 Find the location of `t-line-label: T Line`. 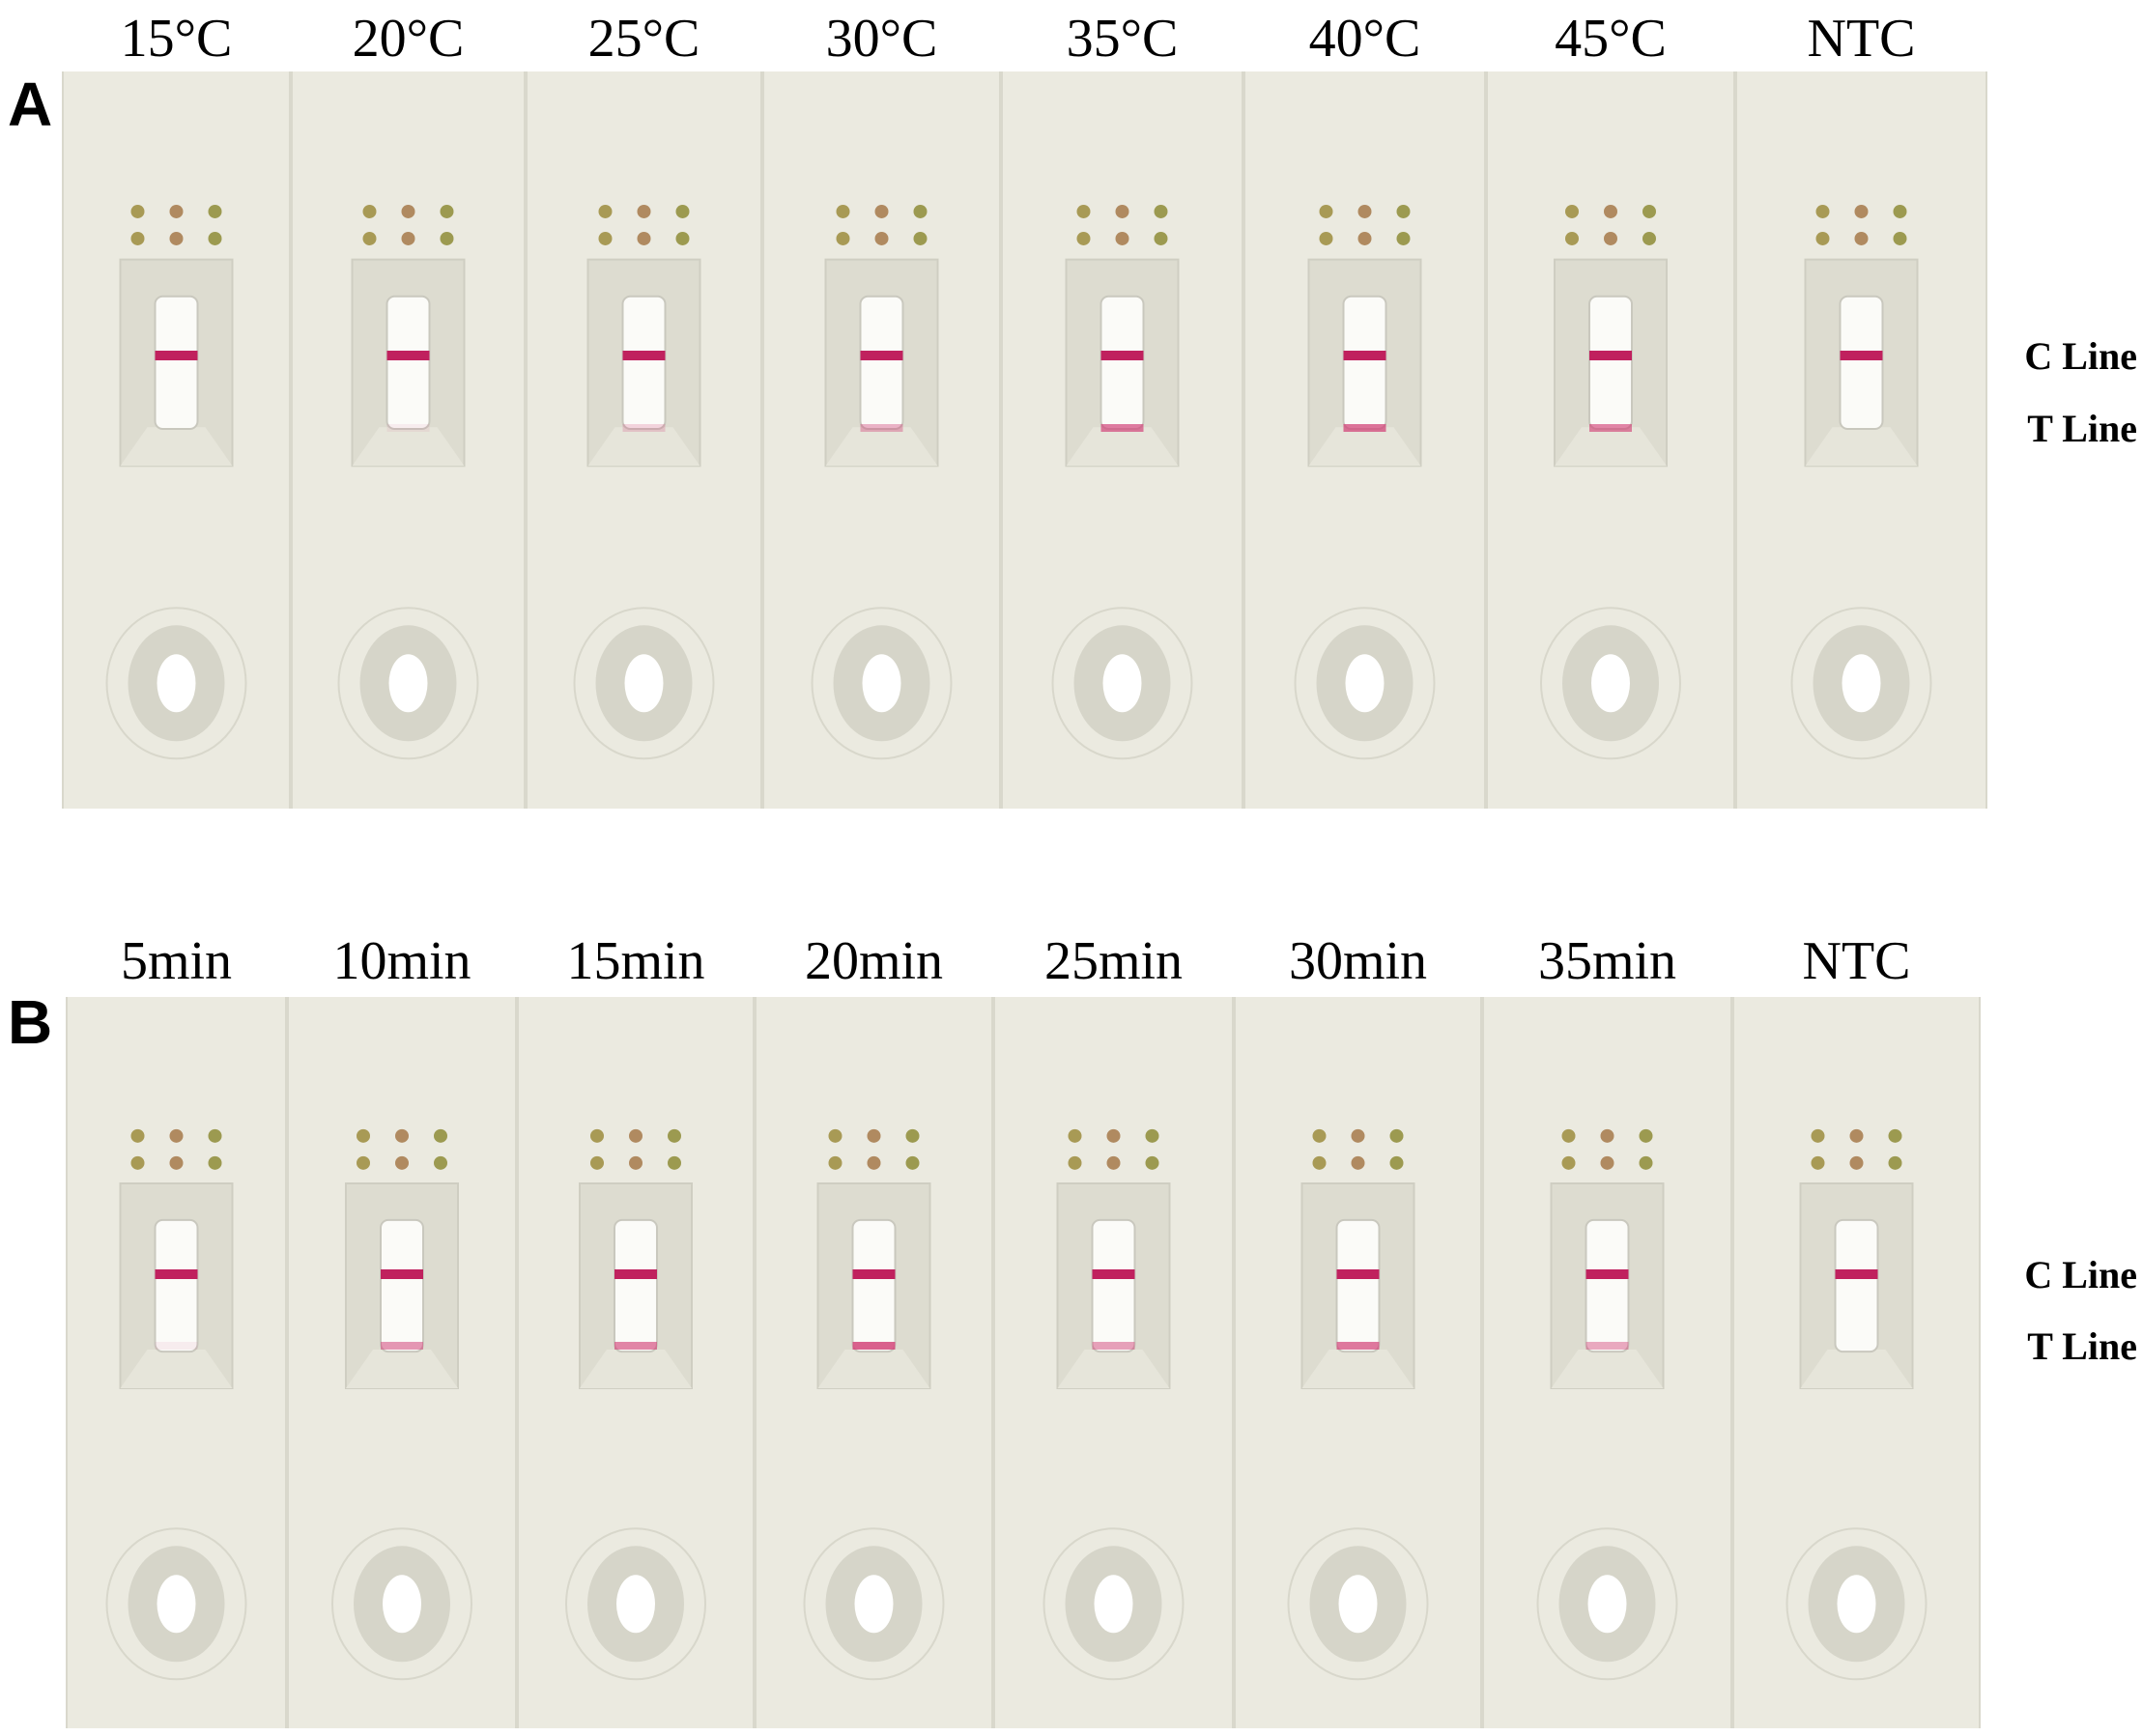

t-line-label: T Line is located at coordinates (2082, 1346).